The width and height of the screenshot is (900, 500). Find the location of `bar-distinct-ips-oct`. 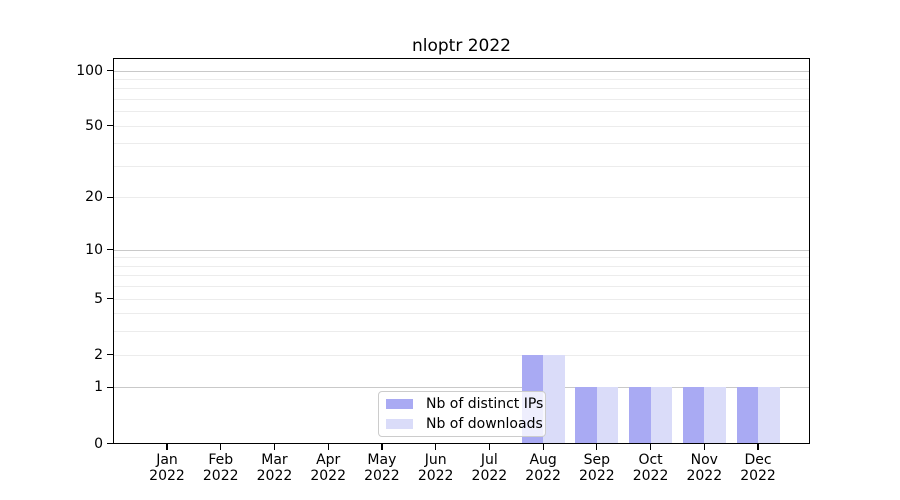

bar-distinct-ips-oct is located at coordinates (640, 415).